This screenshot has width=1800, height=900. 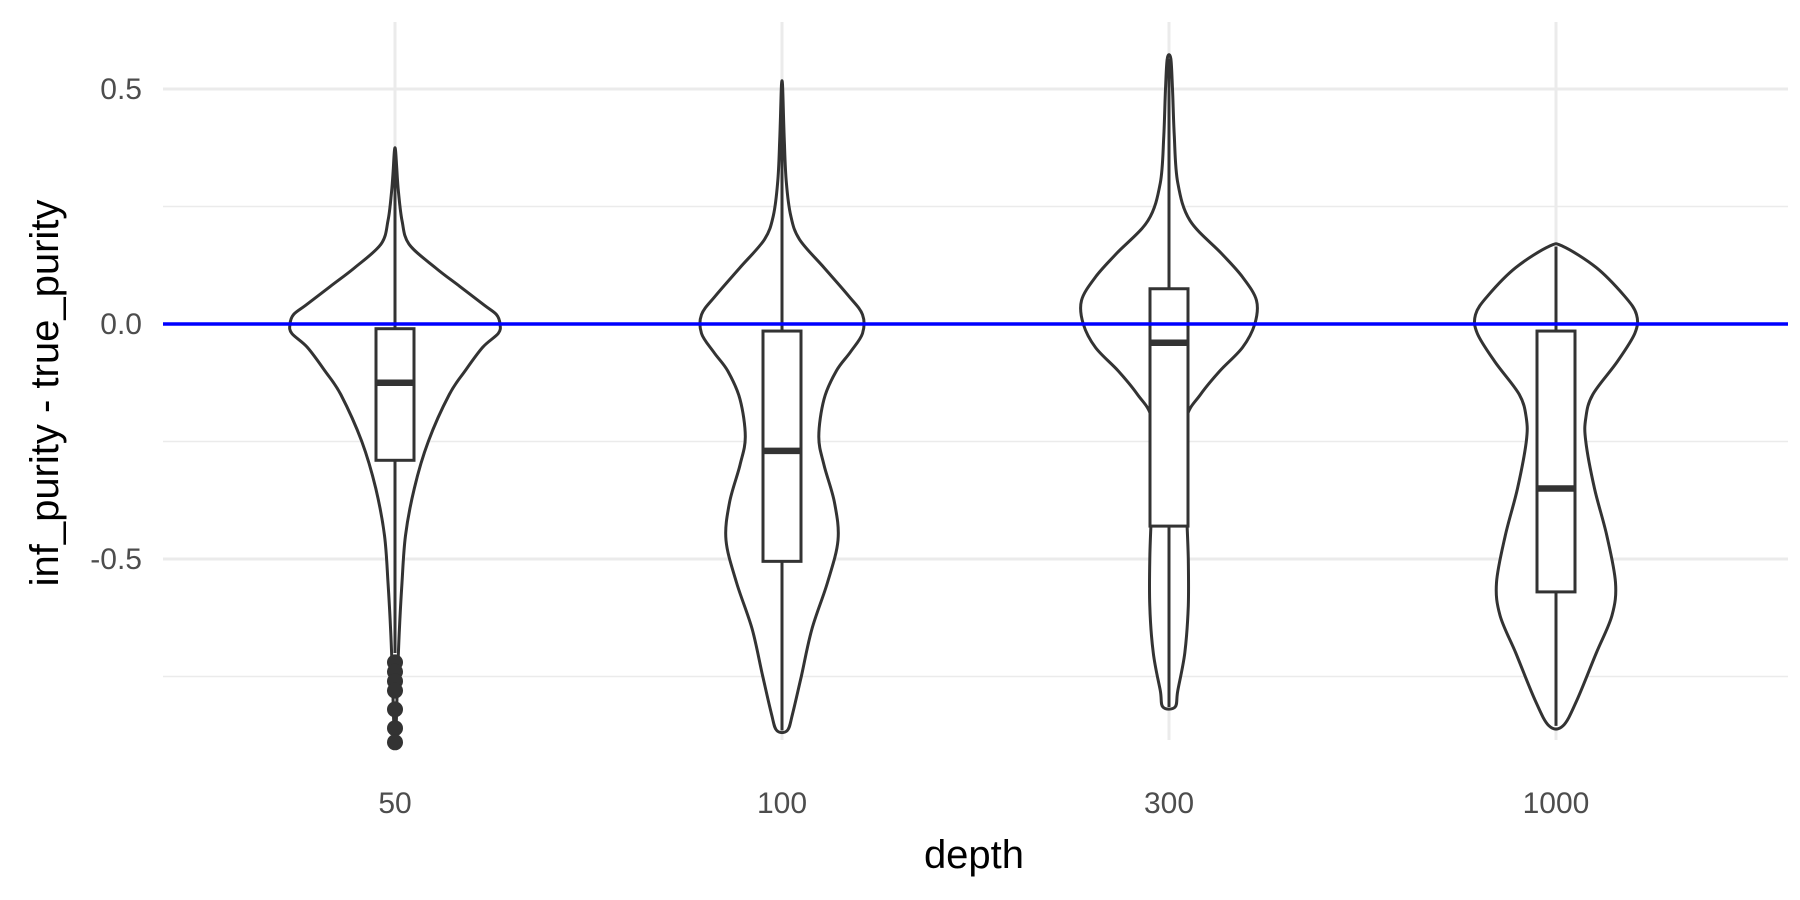 I want to click on x-tick-label: 100, so click(x=782, y=803).